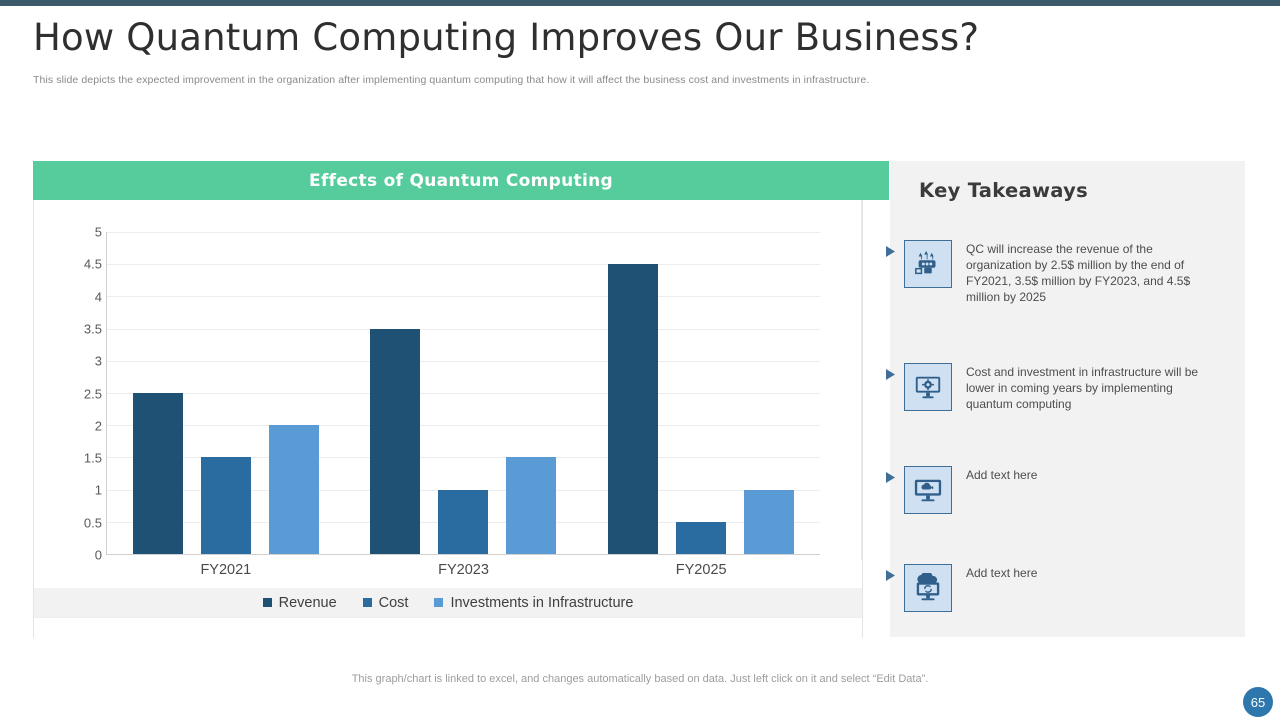 The image size is (1280, 720). I want to click on bar-revenue-fy2021, so click(157, 473).